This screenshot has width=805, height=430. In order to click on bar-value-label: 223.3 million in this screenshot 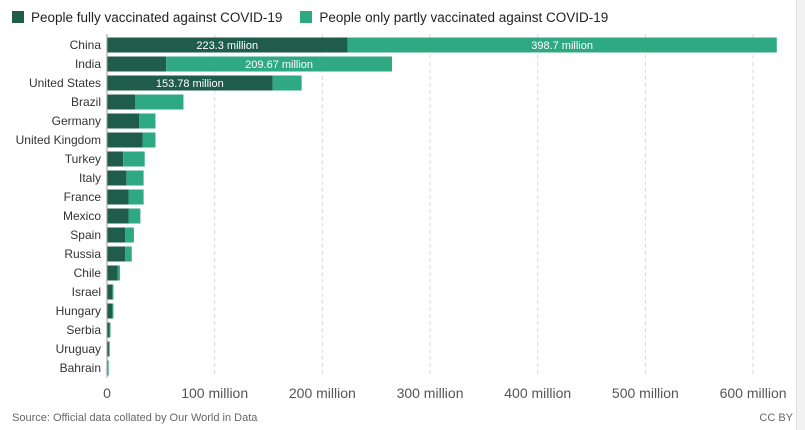, I will do `click(227, 46)`.